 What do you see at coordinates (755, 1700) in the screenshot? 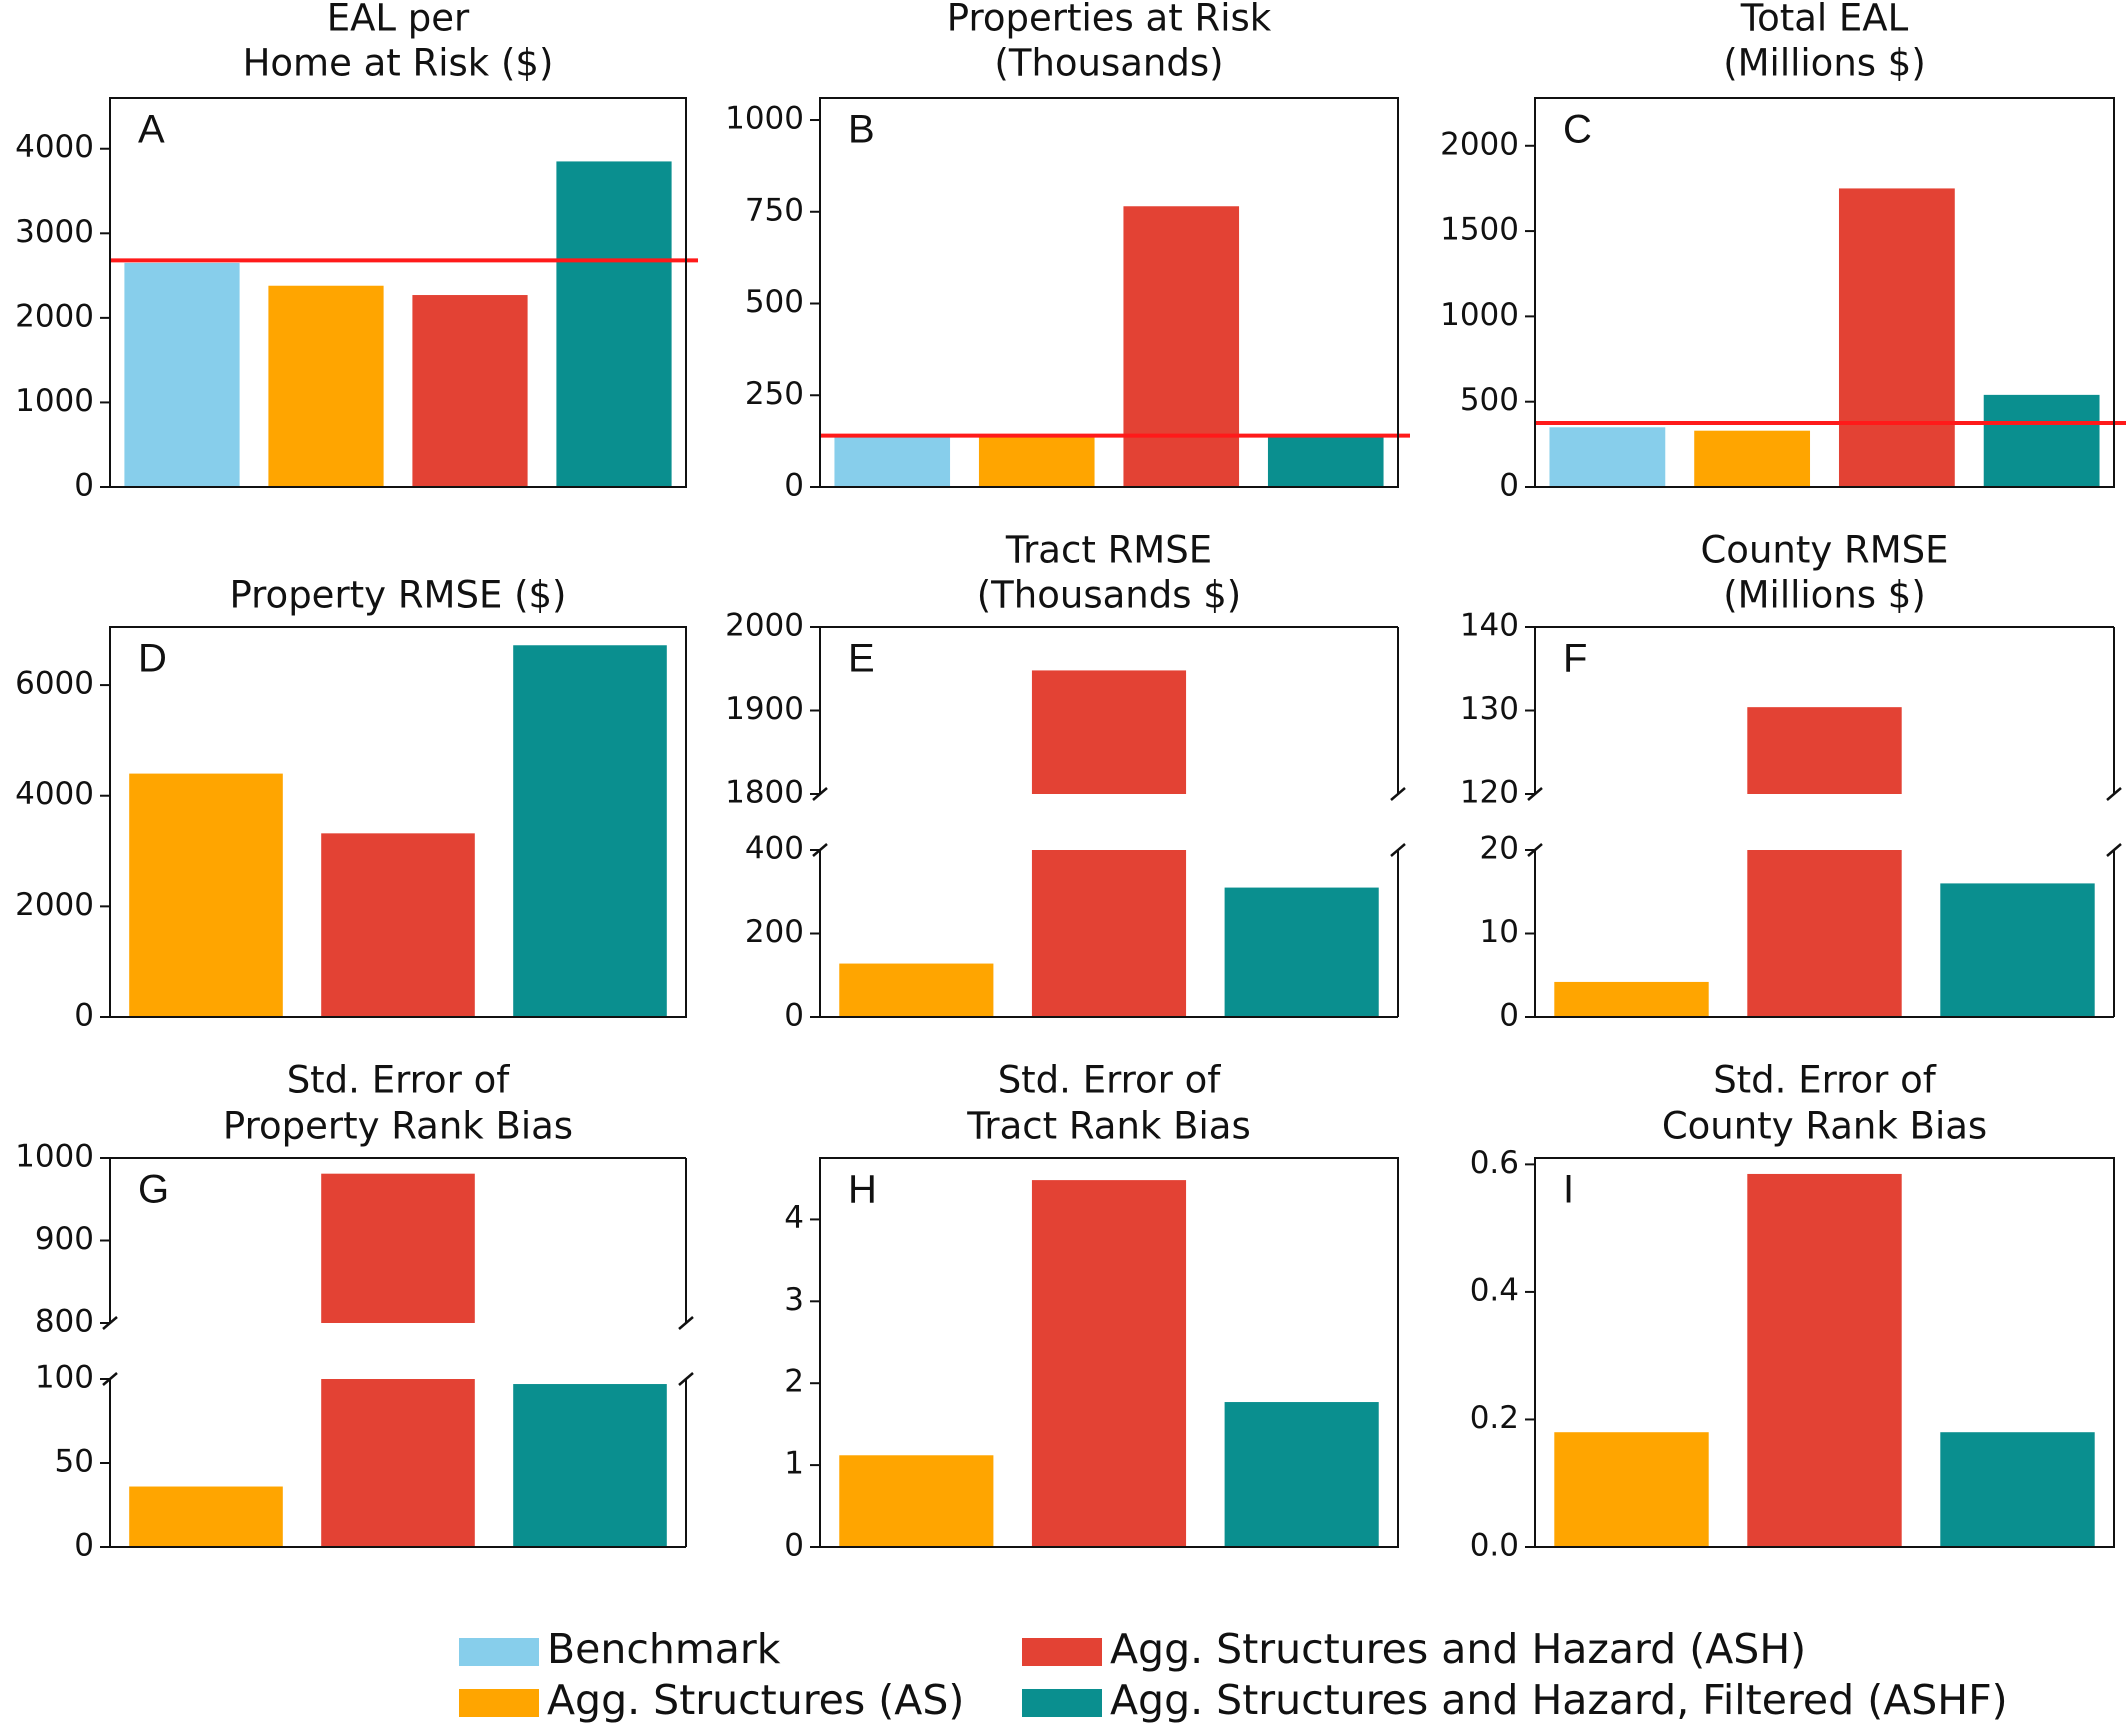
I see `legend-label-as: Agg. Structures (AS)` at bounding box center [755, 1700].